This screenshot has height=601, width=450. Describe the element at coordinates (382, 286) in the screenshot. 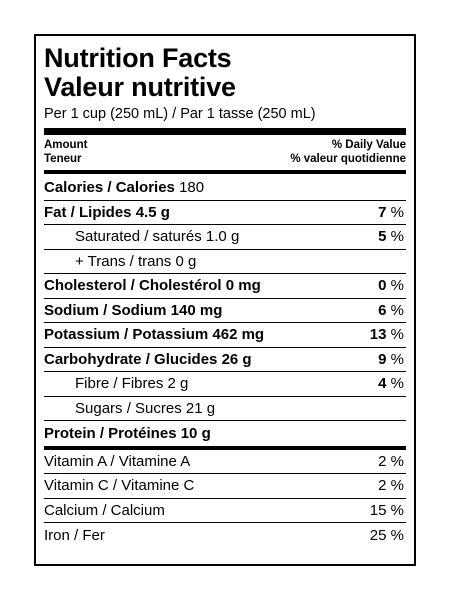

I see `daily-value: 0` at that location.